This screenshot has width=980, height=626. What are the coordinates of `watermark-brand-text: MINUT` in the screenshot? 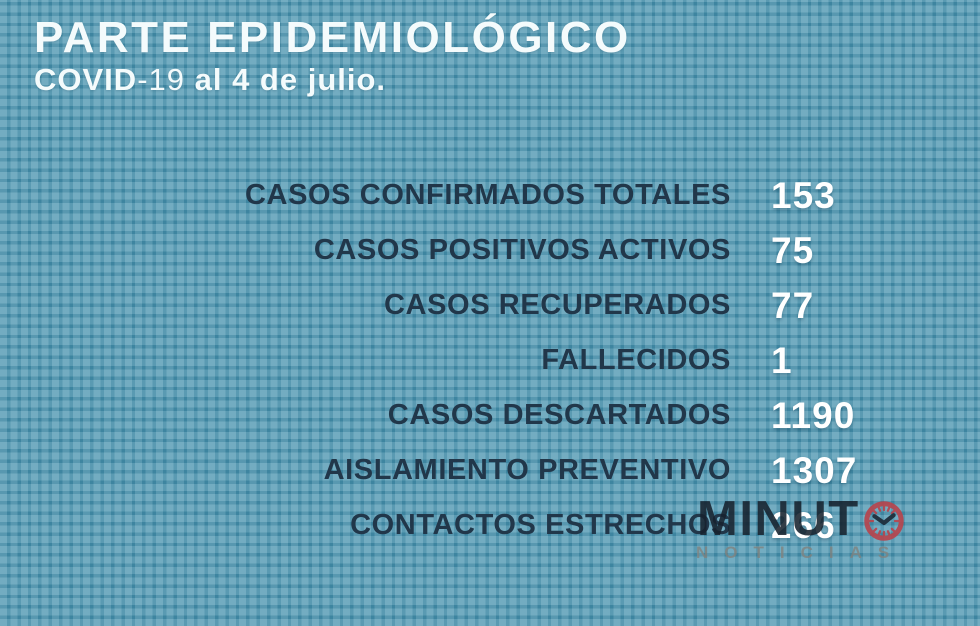 It's located at (778, 519).